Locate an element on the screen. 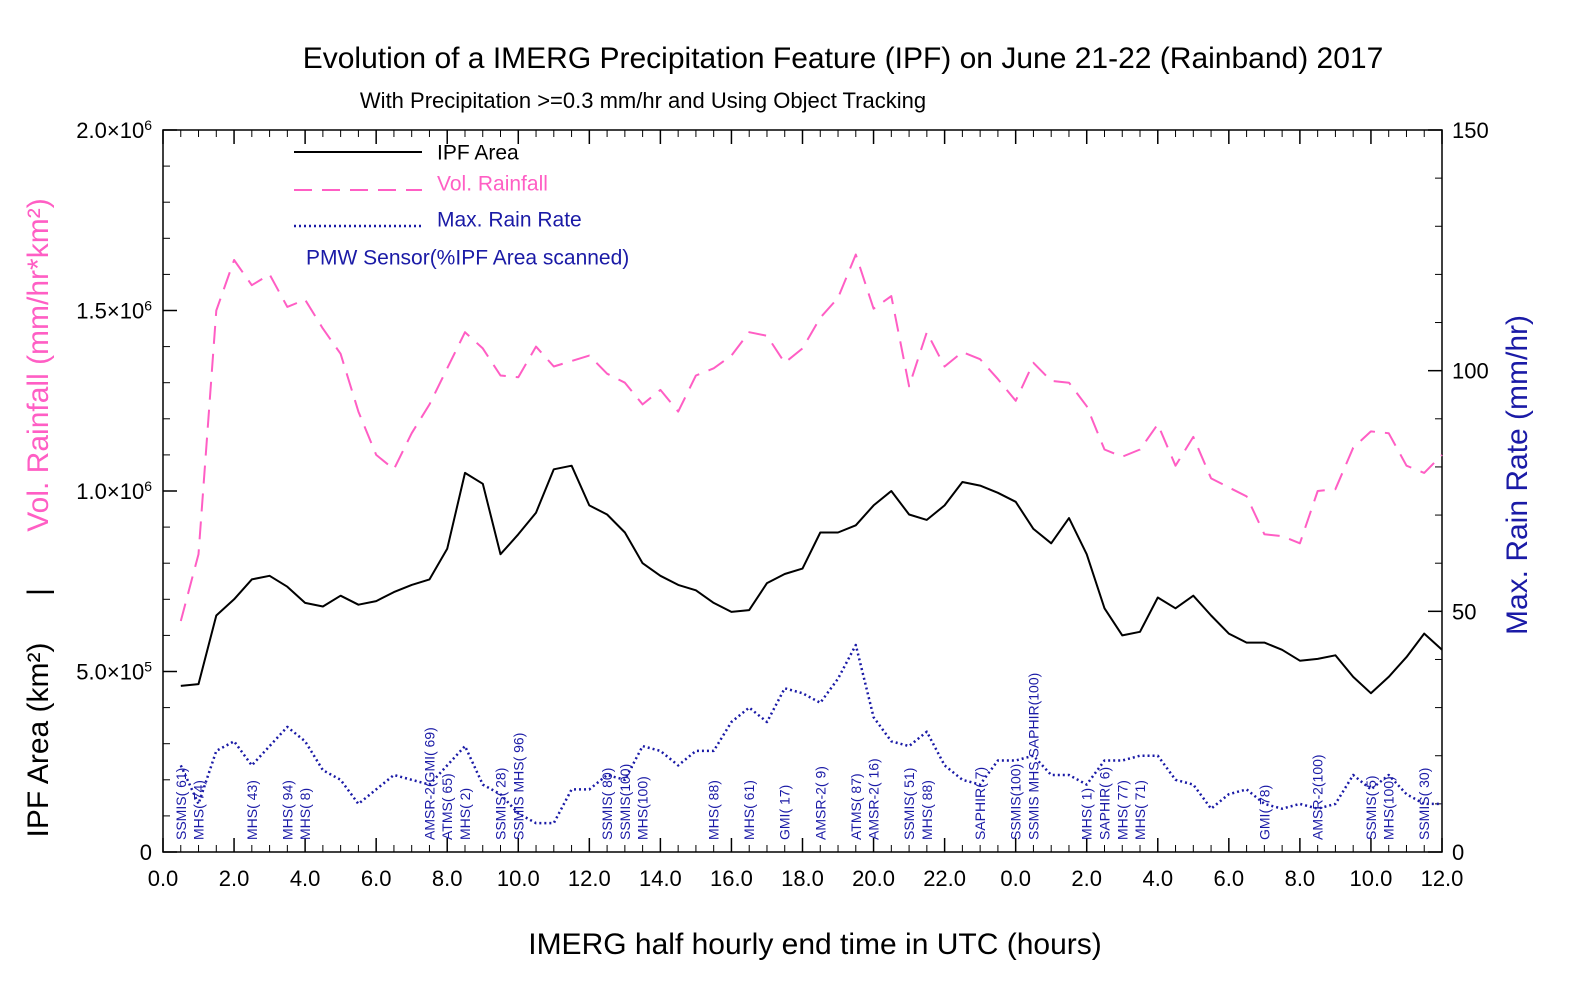 The width and height of the screenshot is (1574, 983). sensor-label: SSMIS( 5) is located at coordinates (1371, 807).